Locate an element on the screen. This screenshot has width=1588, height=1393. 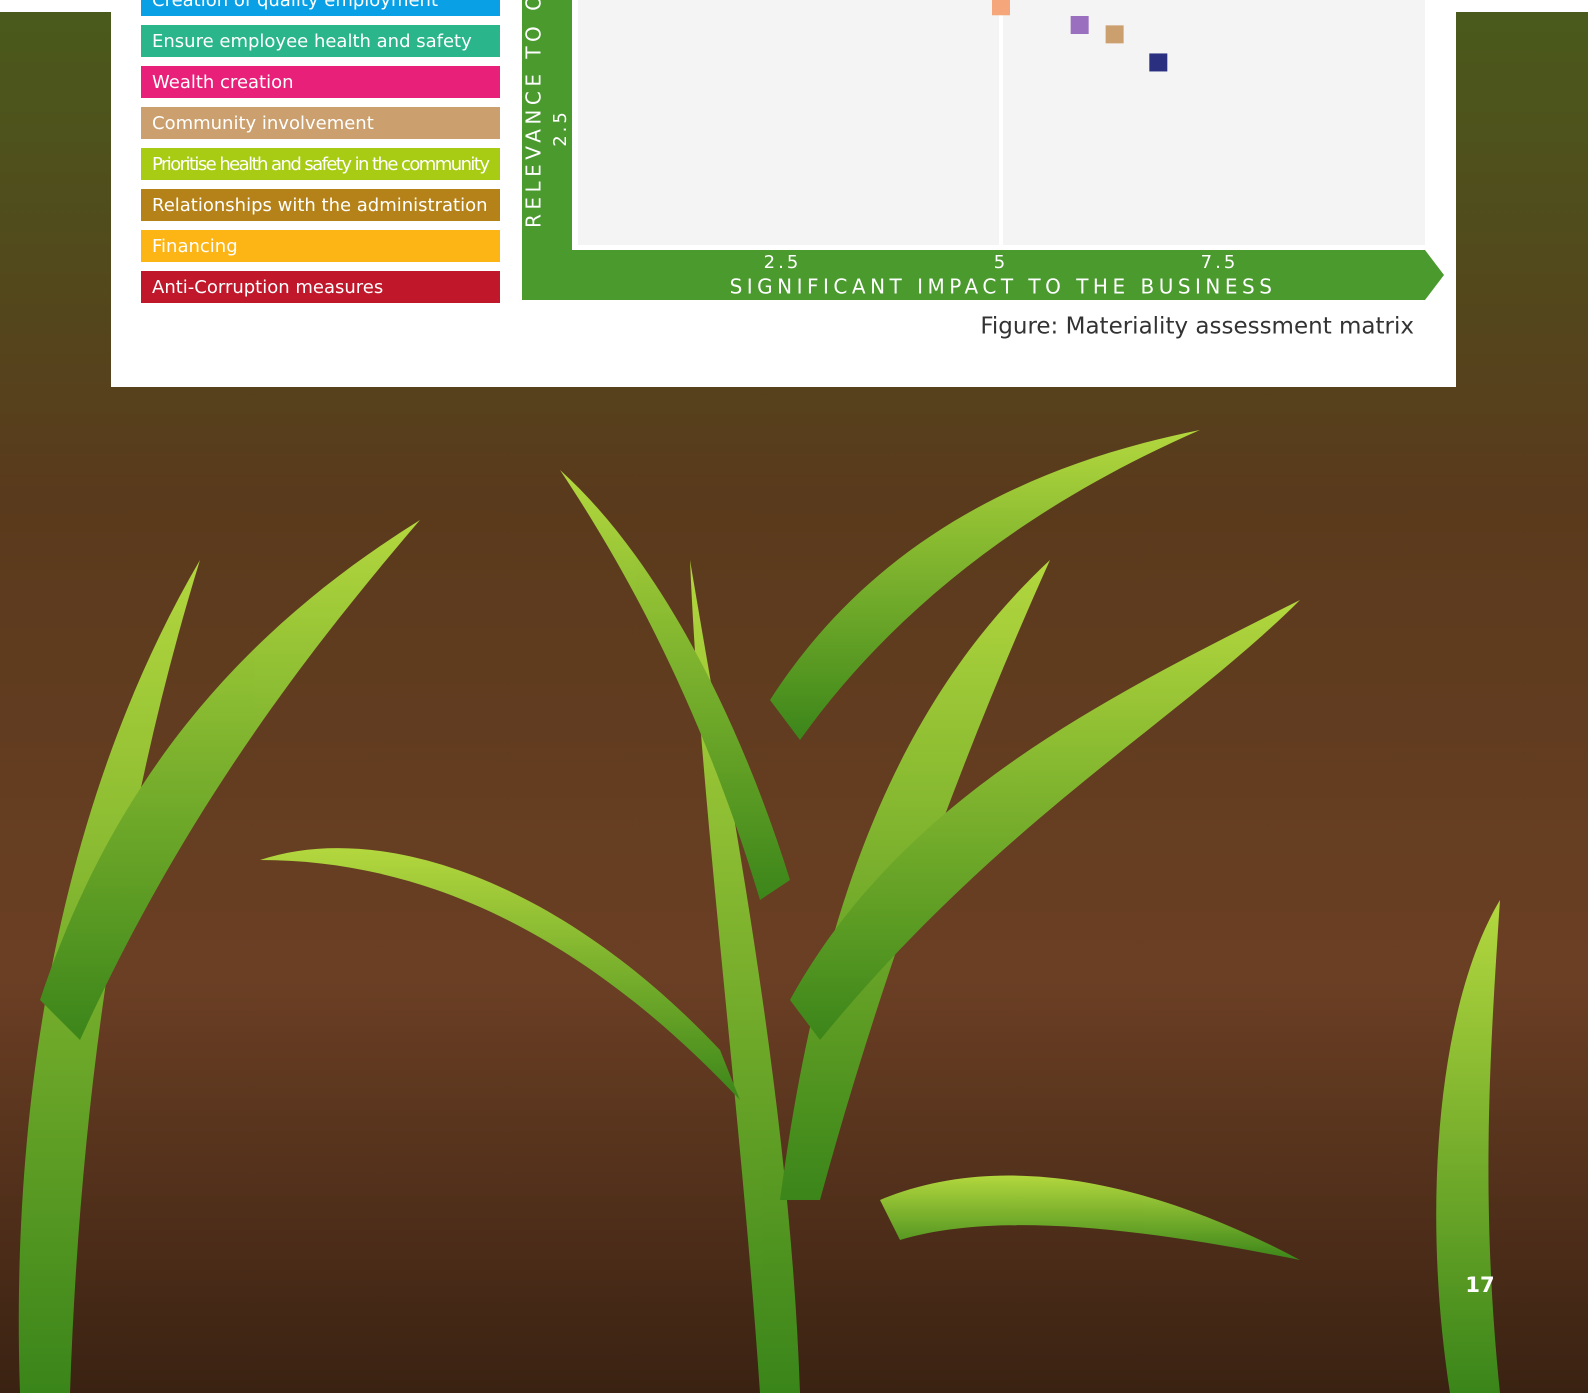
legend-label: Financing is located at coordinates (195, 246).